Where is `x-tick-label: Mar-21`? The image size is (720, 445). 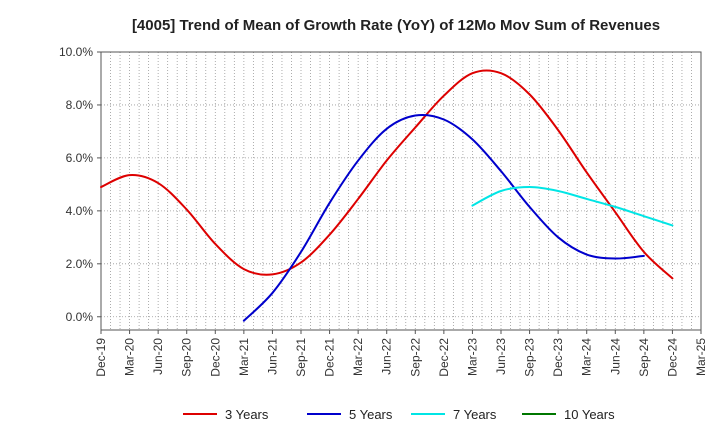
x-tick-label: Mar-21 is located at coordinates (244, 357).